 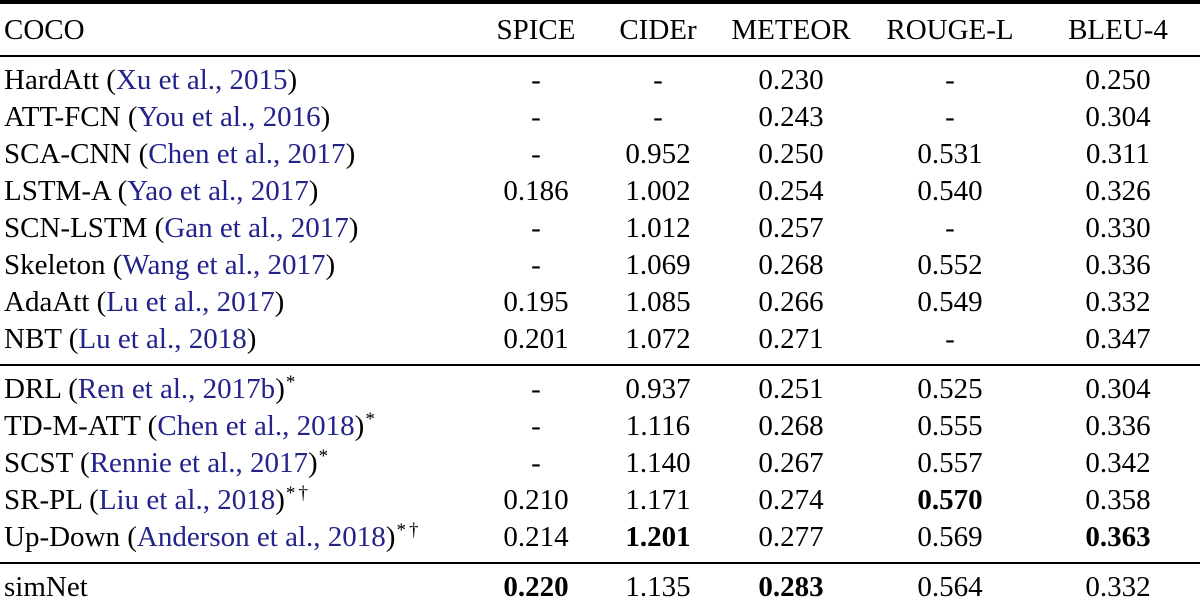 I want to click on metric-value: 0.254, so click(x=791, y=191).